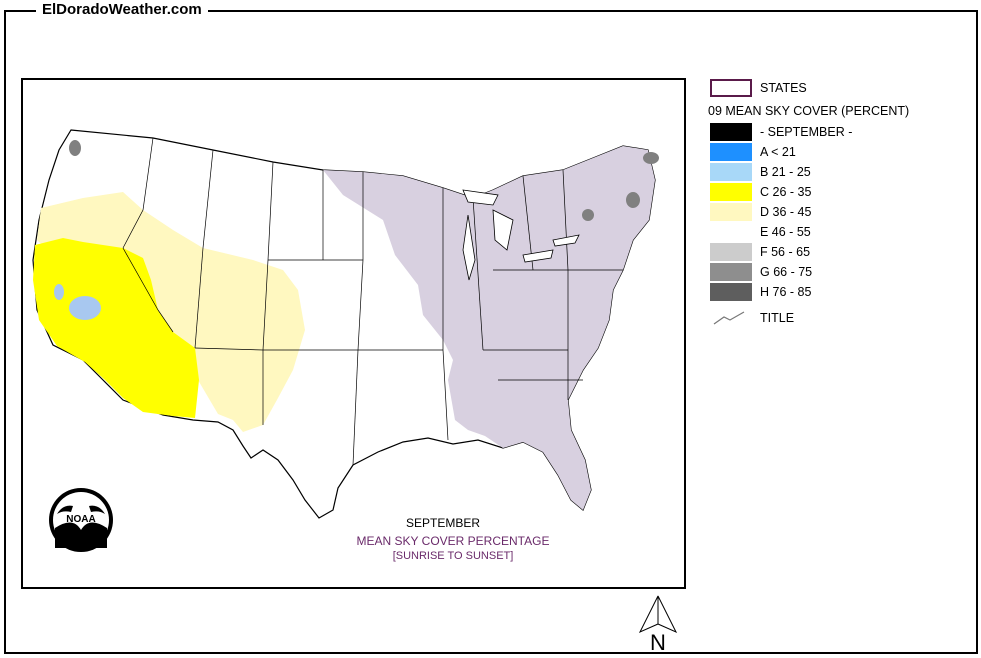  I want to click on legend-item: H 76 - 85, so click(760, 292).